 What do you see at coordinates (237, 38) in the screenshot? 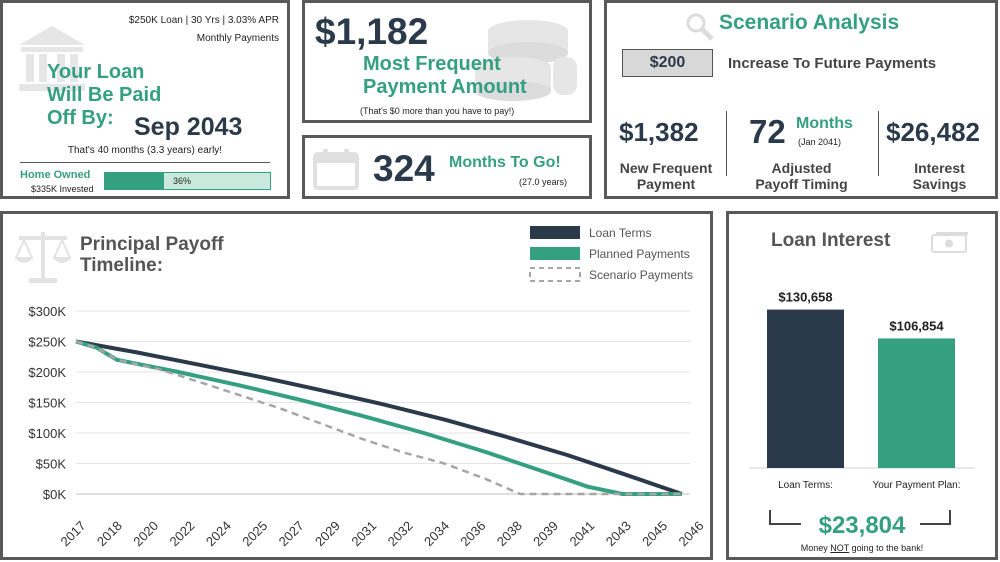
I see `payment-frequency: Monthly Payments` at bounding box center [237, 38].